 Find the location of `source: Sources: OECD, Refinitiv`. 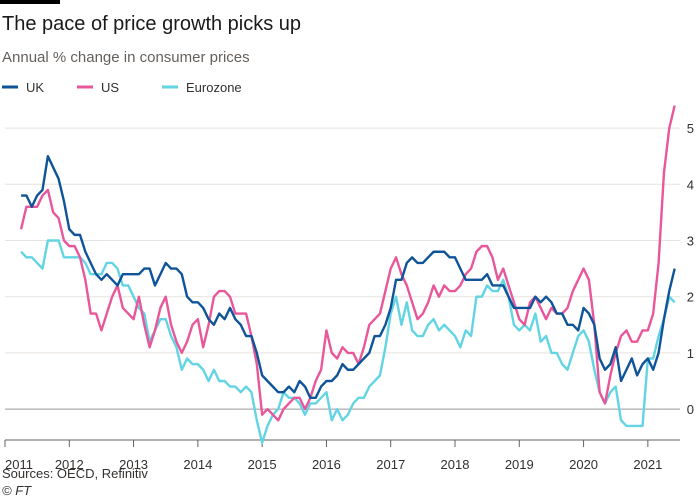

source: Sources: OECD, Refinitiv is located at coordinates (75, 473).